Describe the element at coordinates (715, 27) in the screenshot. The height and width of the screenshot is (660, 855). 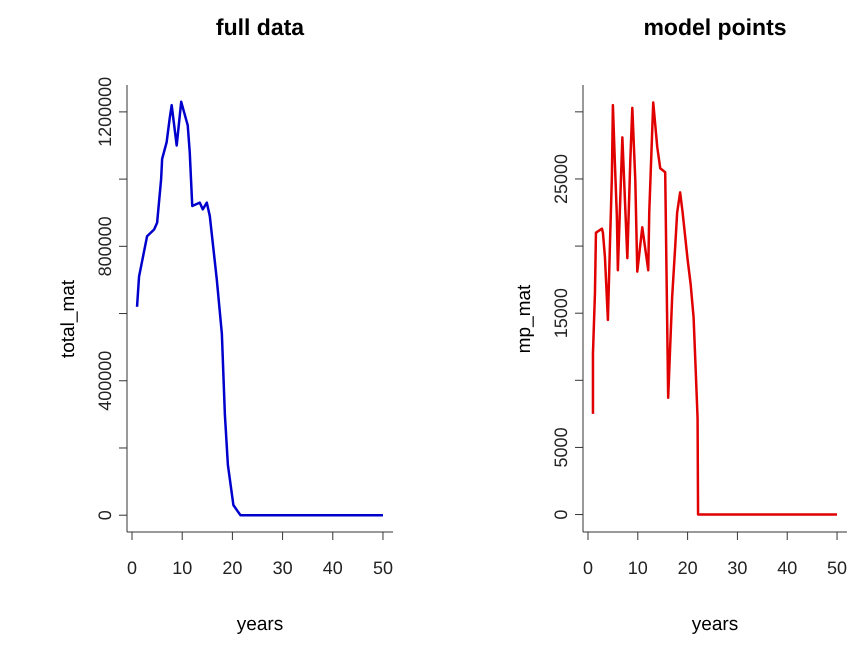
I see `chart-title: model points` at that location.